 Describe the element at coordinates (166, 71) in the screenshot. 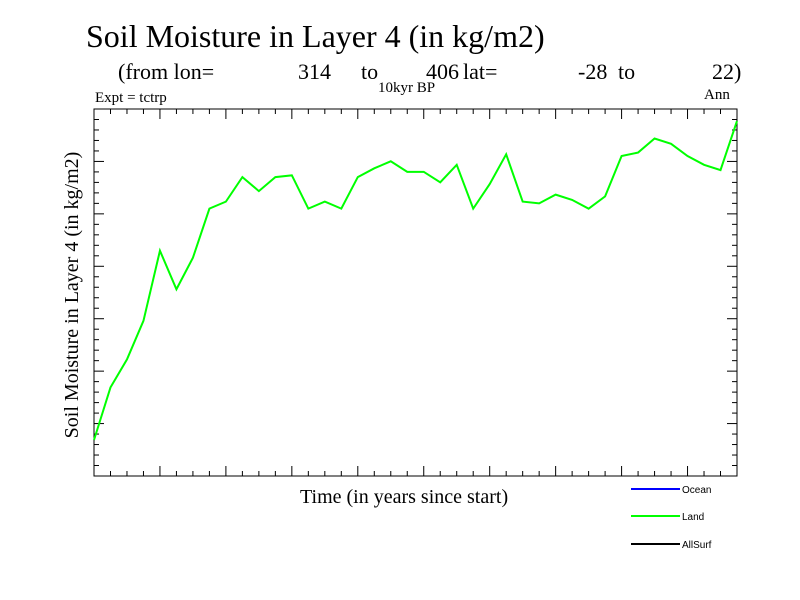

I see `subtitle-prefix: (from lon=` at that location.